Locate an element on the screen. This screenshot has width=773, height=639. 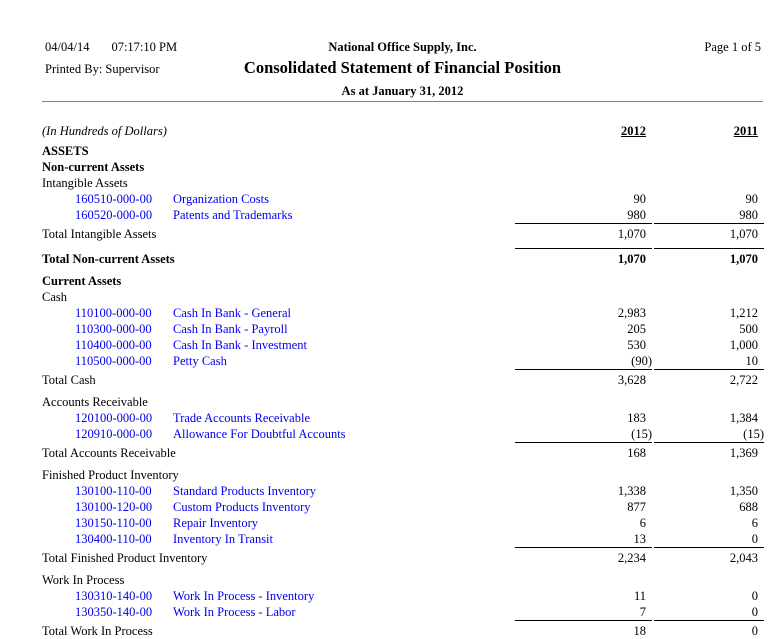
account-name-link: Standard Products Inventory is located at coordinates (245, 491).